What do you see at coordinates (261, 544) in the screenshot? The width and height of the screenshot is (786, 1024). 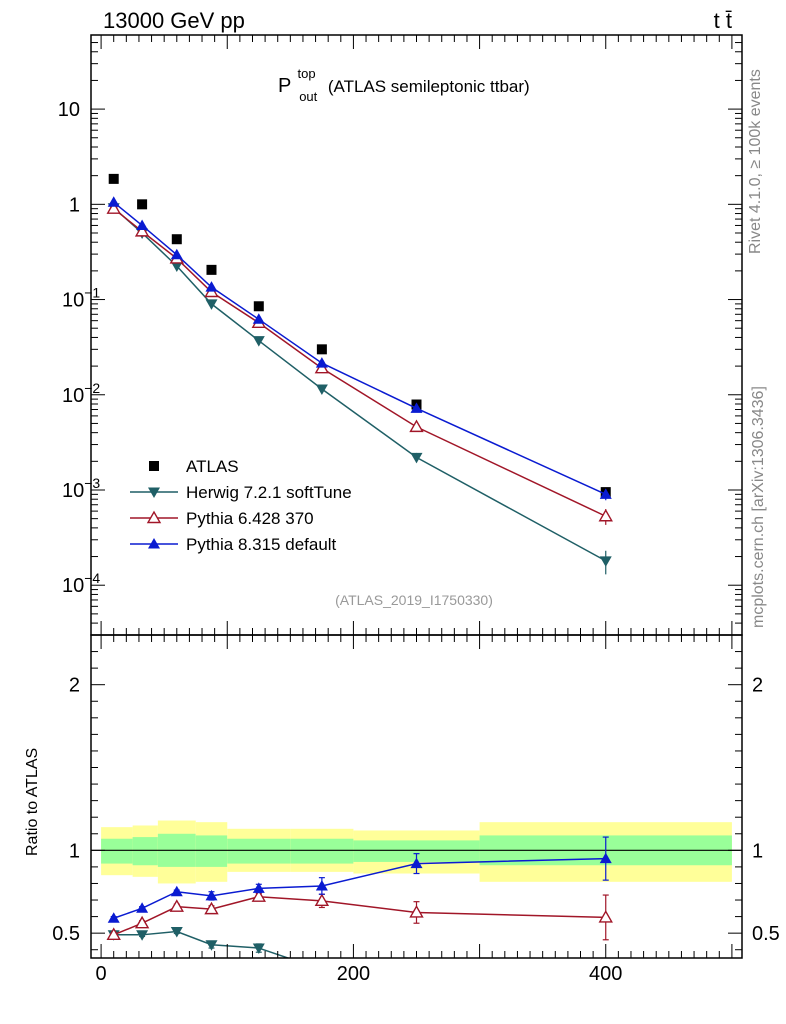 I see `legend-label: Pythia 8.315 default` at bounding box center [261, 544].